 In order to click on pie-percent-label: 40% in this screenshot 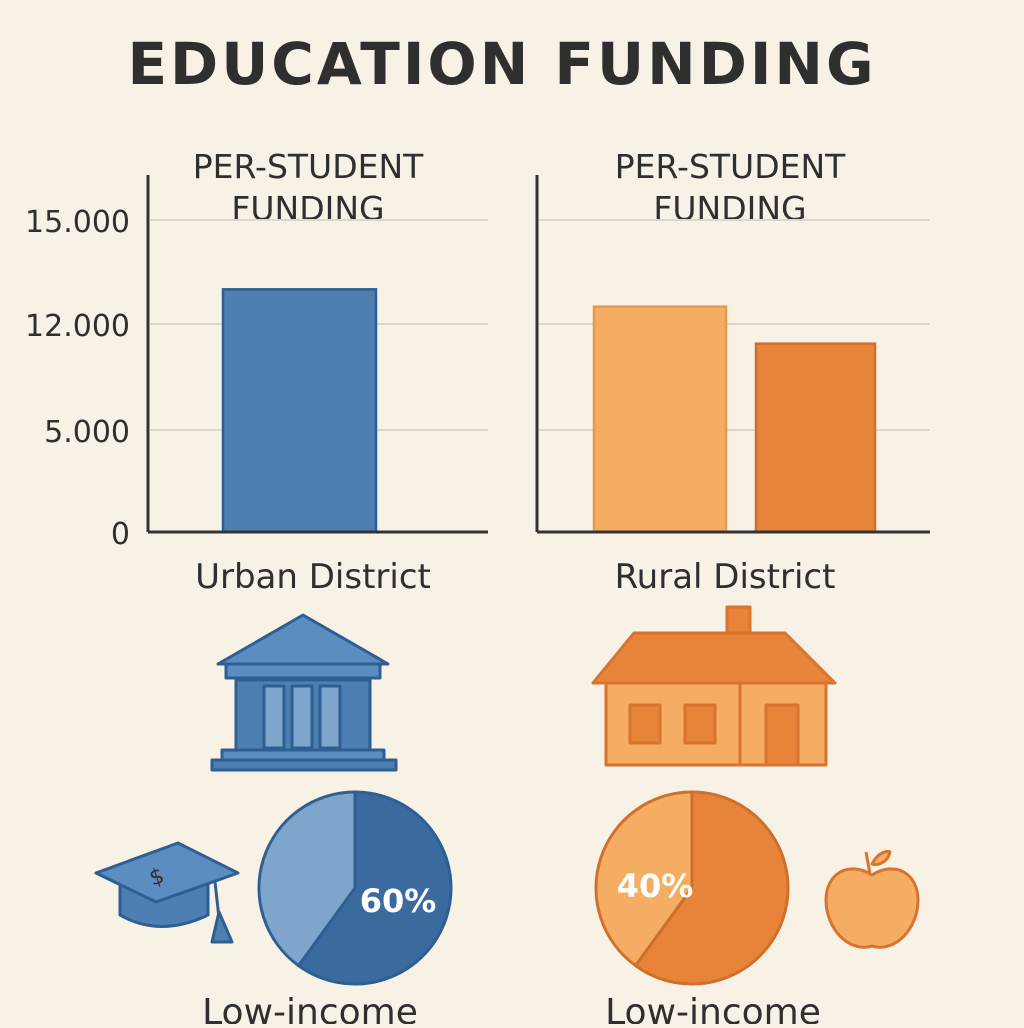, I will do `click(655, 886)`.